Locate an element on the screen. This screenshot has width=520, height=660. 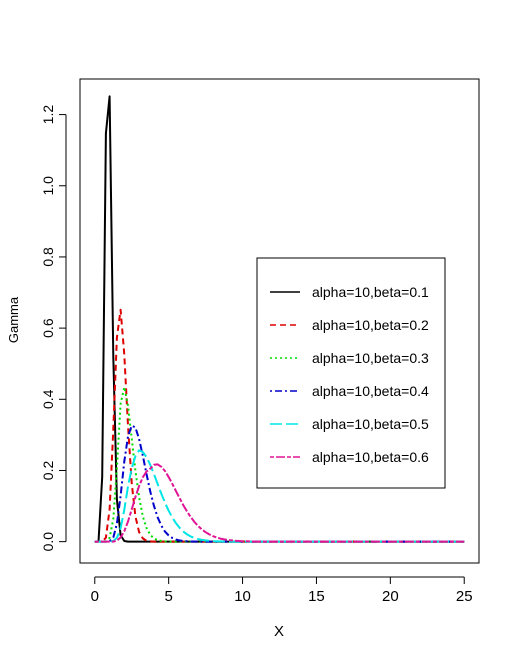
x-tick-label: 25 is located at coordinates (464, 596).